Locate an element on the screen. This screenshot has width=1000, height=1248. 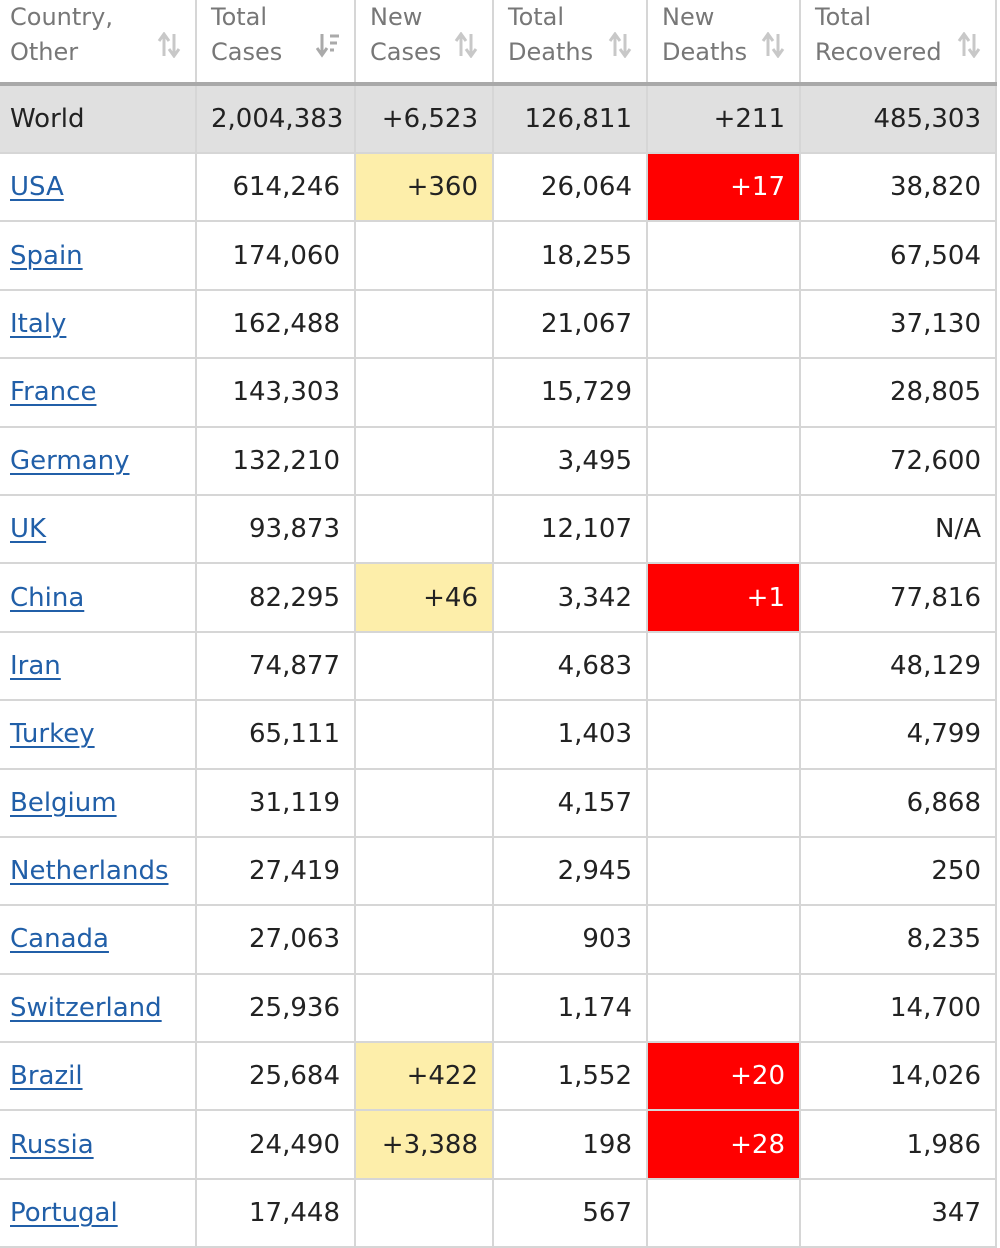
country-link: Netherlands is located at coordinates (89, 871).